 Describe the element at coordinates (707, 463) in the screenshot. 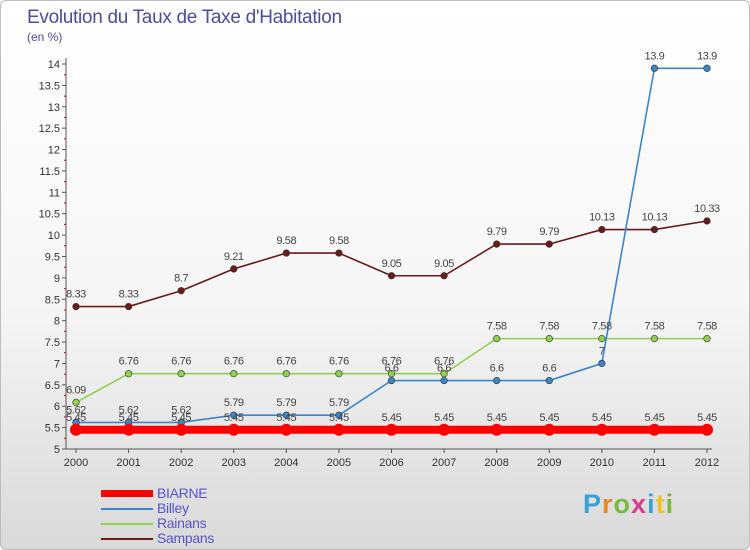

I see `x-tick-label: 2012` at that location.